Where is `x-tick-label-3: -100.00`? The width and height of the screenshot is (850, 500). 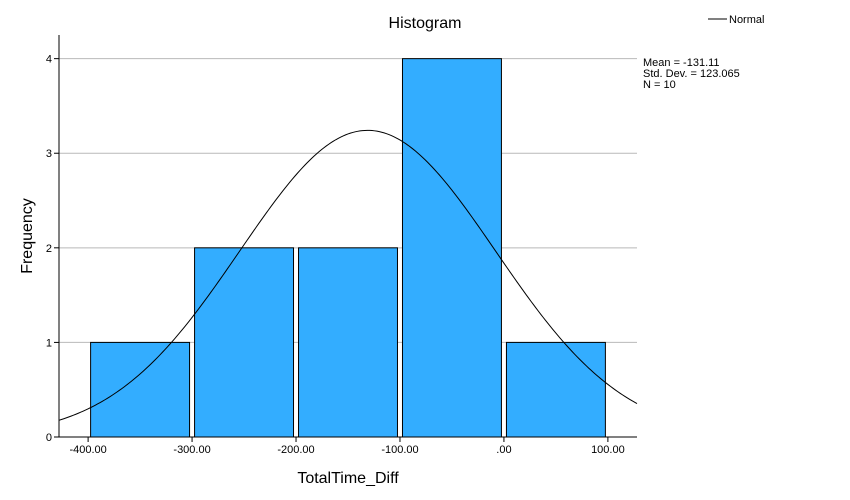
x-tick-label-3: -100.00 is located at coordinates (399, 450).